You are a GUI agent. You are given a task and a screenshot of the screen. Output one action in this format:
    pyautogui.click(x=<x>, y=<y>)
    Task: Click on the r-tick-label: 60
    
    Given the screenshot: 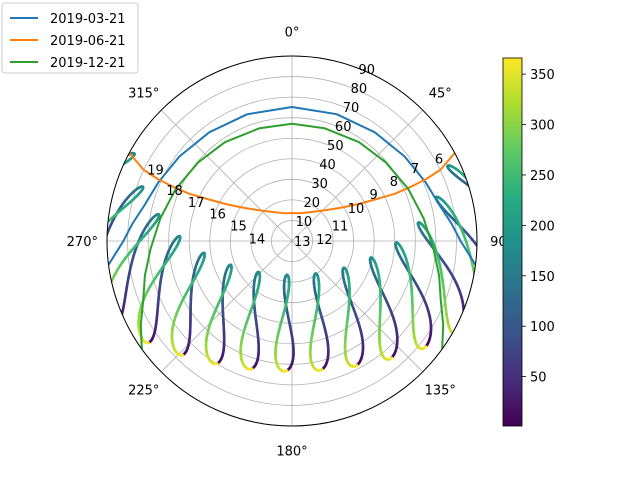 What is the action you would take?
    pyautogui.click(x=343, y=127)
    